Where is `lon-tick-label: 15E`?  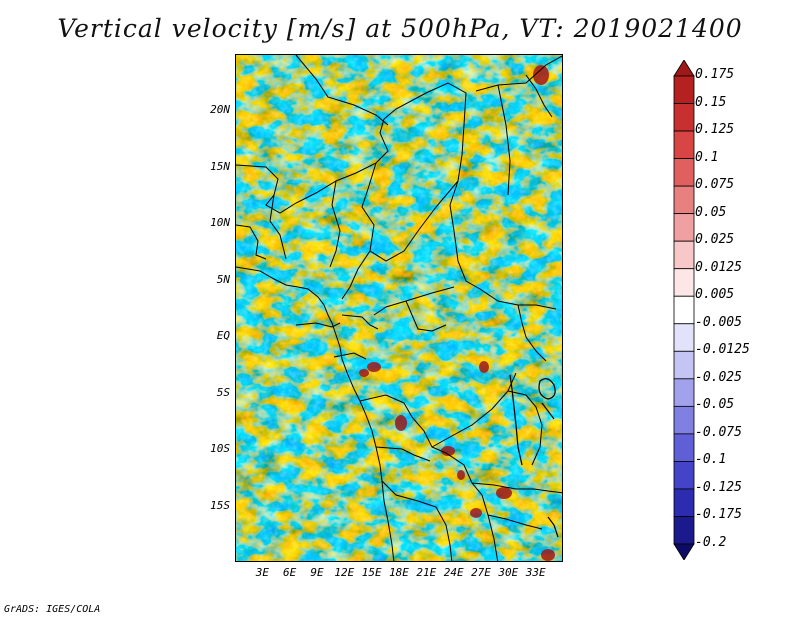
lon-tick-label: 15E is located at coordinates (371, 572).